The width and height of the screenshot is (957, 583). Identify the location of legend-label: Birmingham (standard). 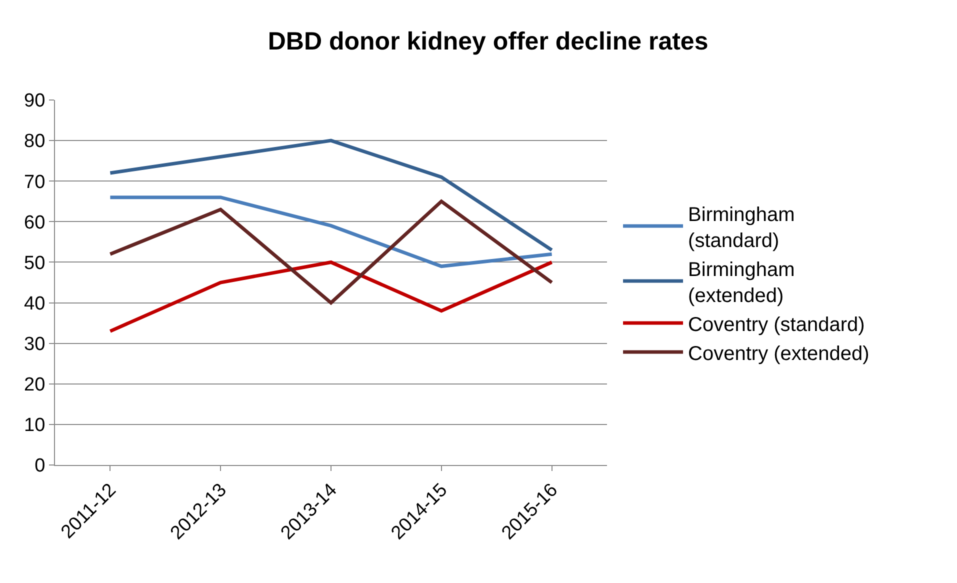
(741, 228).